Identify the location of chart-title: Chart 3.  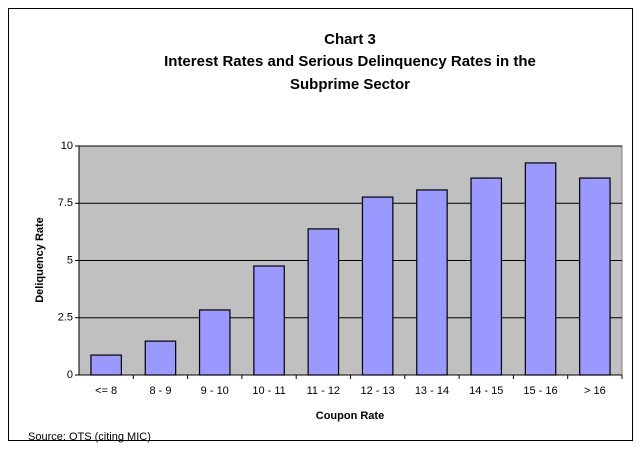
(350, 39).